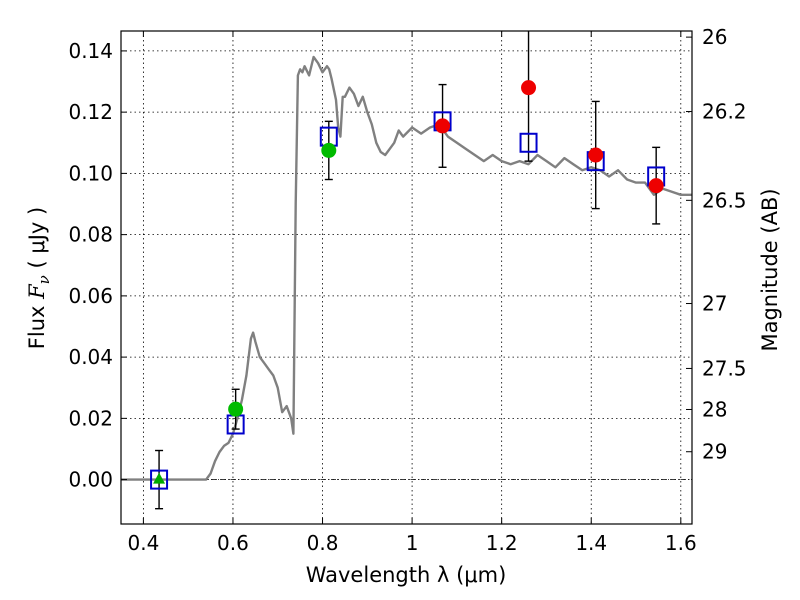 This screenshot has width=800, height=600. Describe the element at coordinates (37, 291) in the screenshot. I see `y-axis-label-symbol: F` at that location.